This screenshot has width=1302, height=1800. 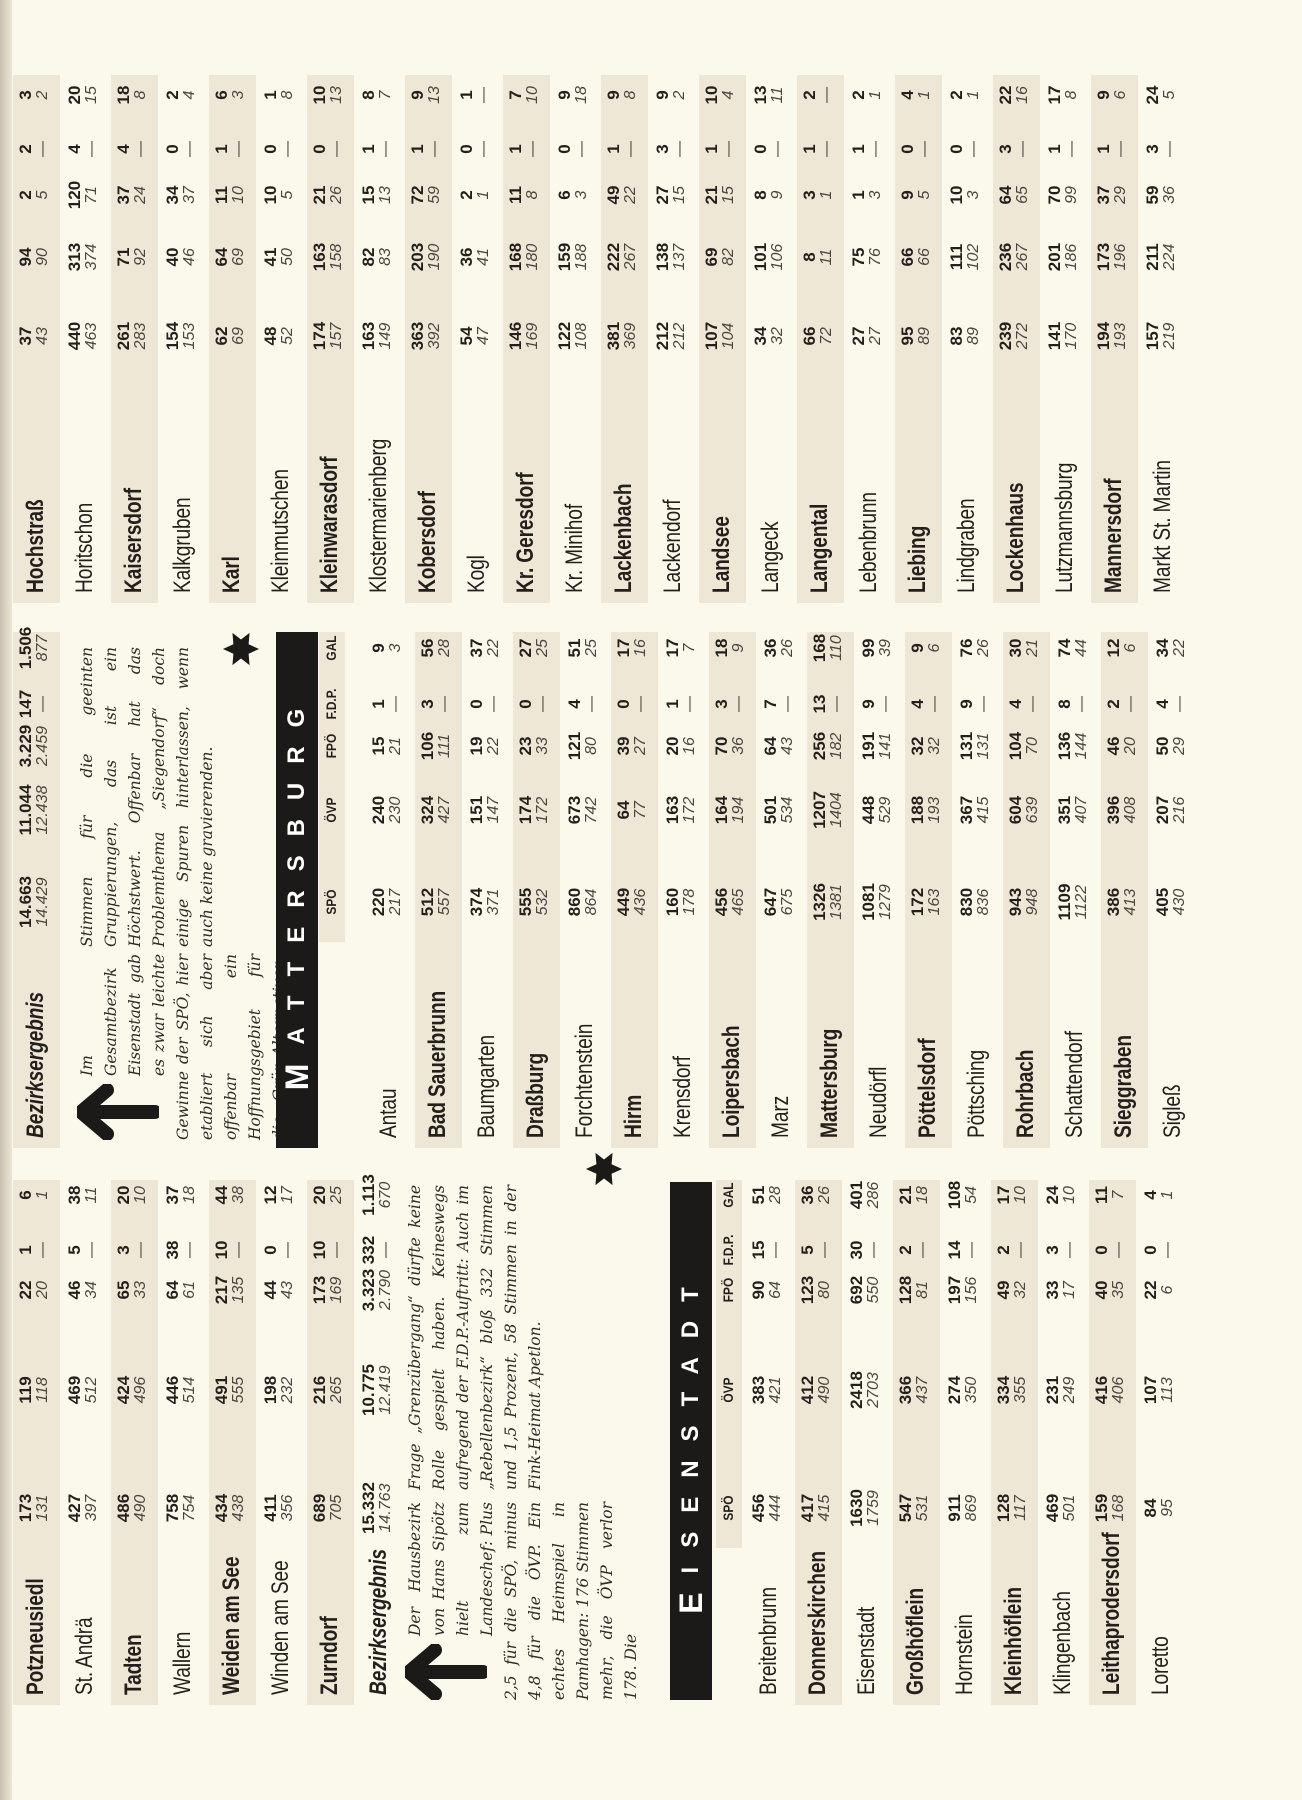 I want to click on votes-previous: 356, so click(x=287, y=1508).